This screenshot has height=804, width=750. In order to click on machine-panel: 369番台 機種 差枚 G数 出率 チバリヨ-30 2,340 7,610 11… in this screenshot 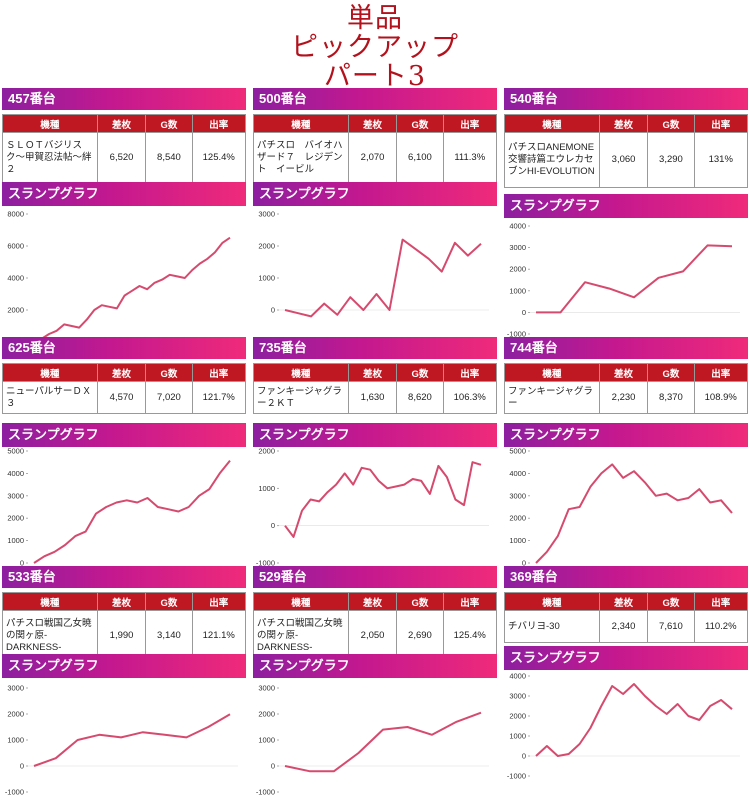, I will do `click(626, 677)`.